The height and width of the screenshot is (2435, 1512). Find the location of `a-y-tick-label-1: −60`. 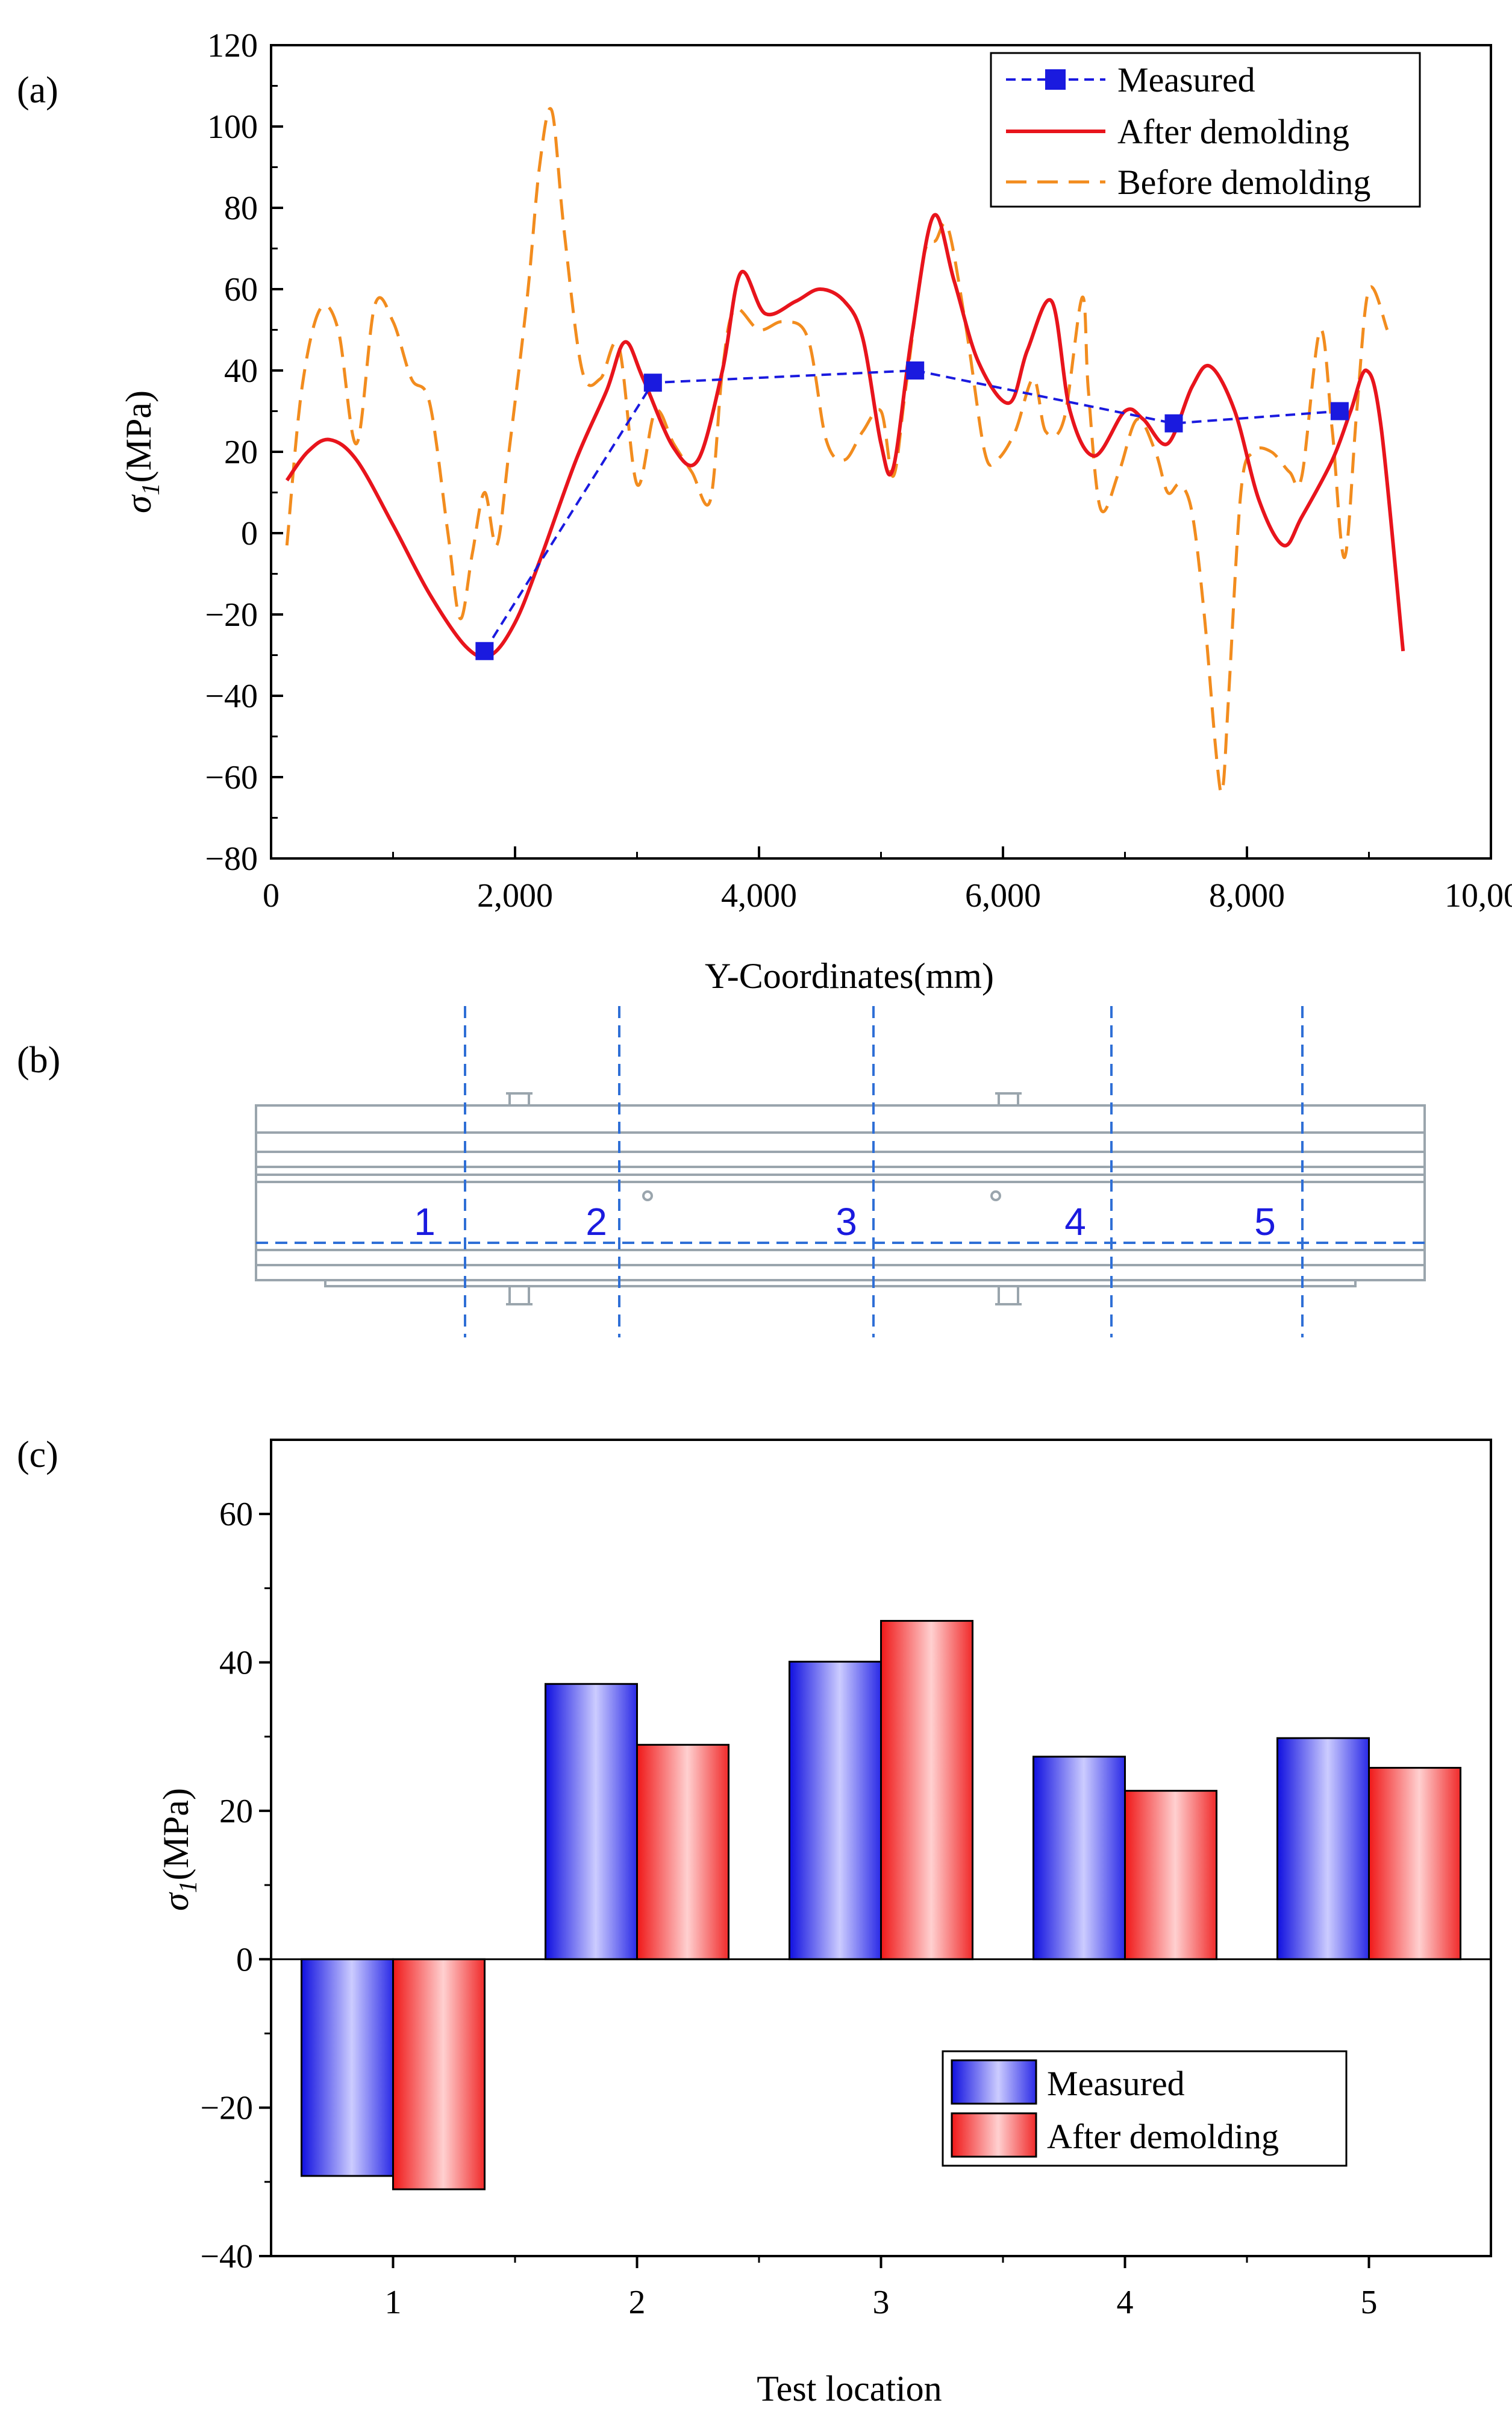

a-y-tick-label-1: −60 is located at coordinates (231, 777).